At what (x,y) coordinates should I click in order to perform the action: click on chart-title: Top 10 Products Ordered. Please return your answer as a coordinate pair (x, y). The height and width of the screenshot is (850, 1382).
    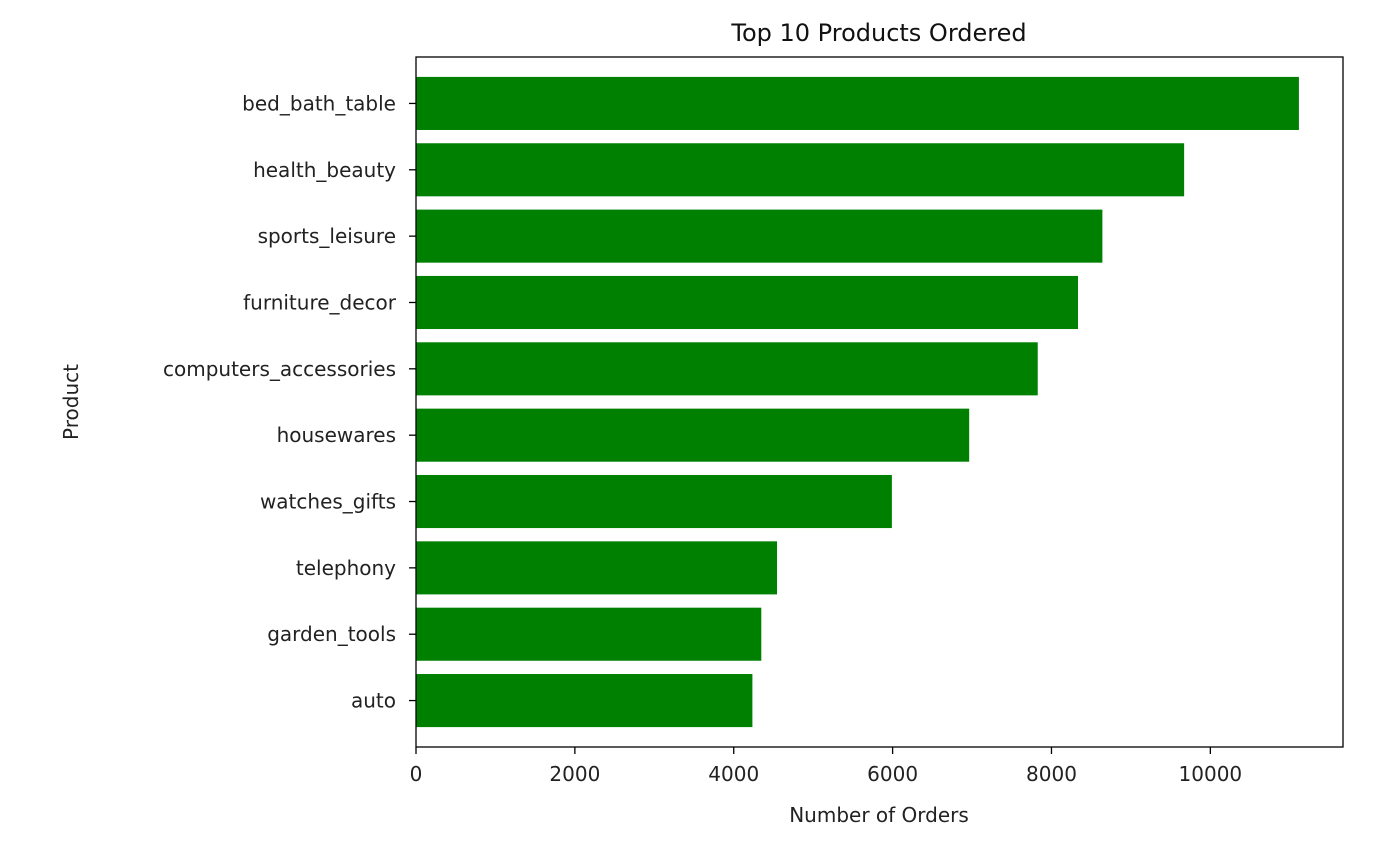
    Looking at the image, I should click on (878, 33).